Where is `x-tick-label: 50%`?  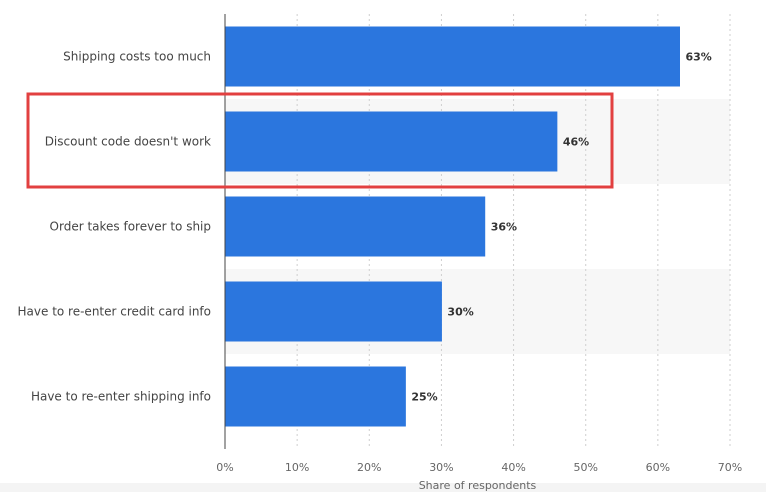 x-tick-label: 50% is located at coordinates (585, 467).